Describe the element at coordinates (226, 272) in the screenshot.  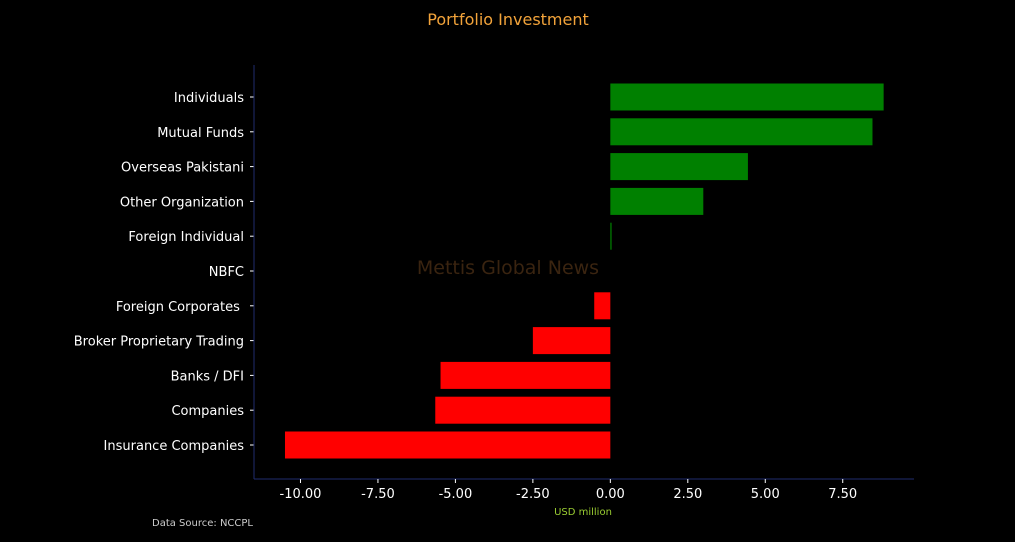
I see `y-tick-label: NBFC` at that location.